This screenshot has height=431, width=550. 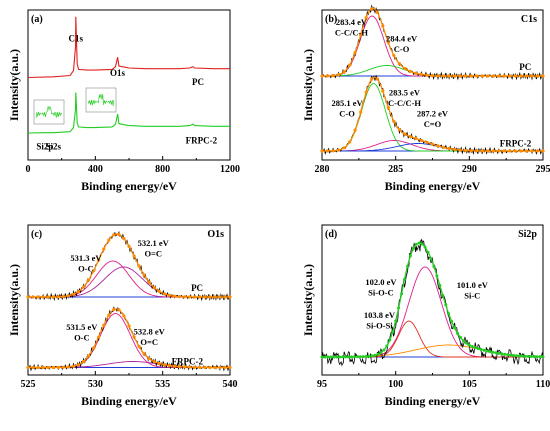 What do you see at coordinates (188, 362) in the screenshot?
I see `series-label: FRPC-2` at bounding box center [188, 362].